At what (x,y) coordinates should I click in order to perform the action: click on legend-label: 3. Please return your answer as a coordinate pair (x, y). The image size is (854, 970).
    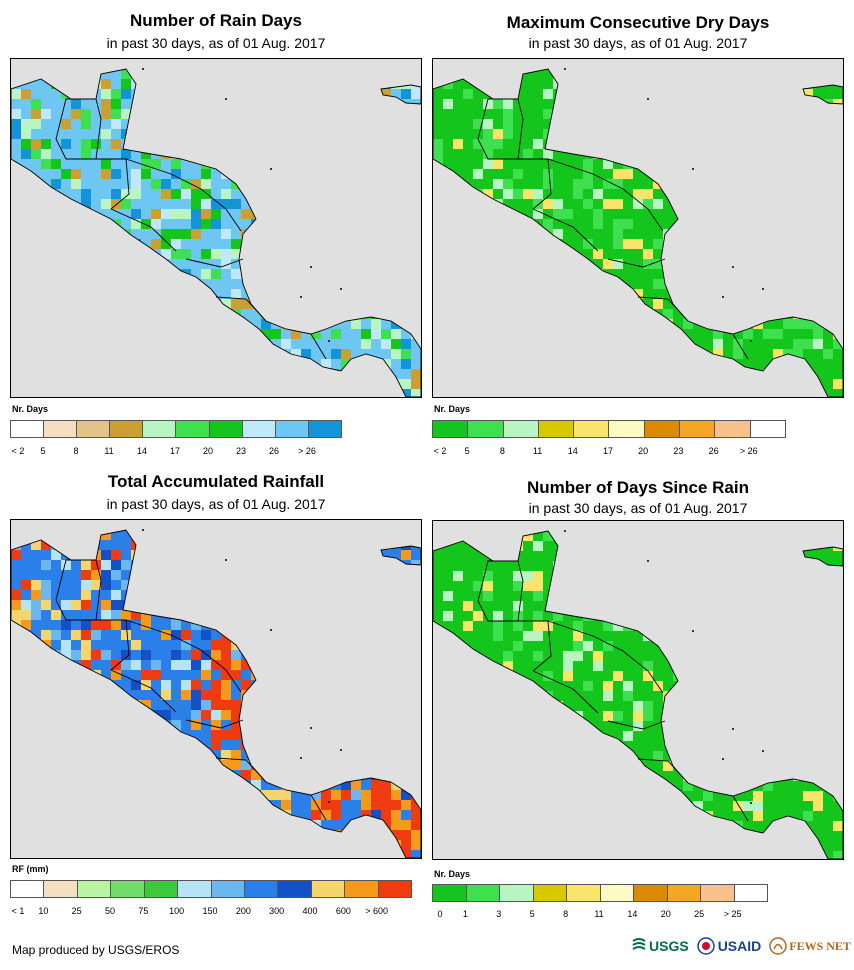
    Looking at the image, I should click on (499, 914).